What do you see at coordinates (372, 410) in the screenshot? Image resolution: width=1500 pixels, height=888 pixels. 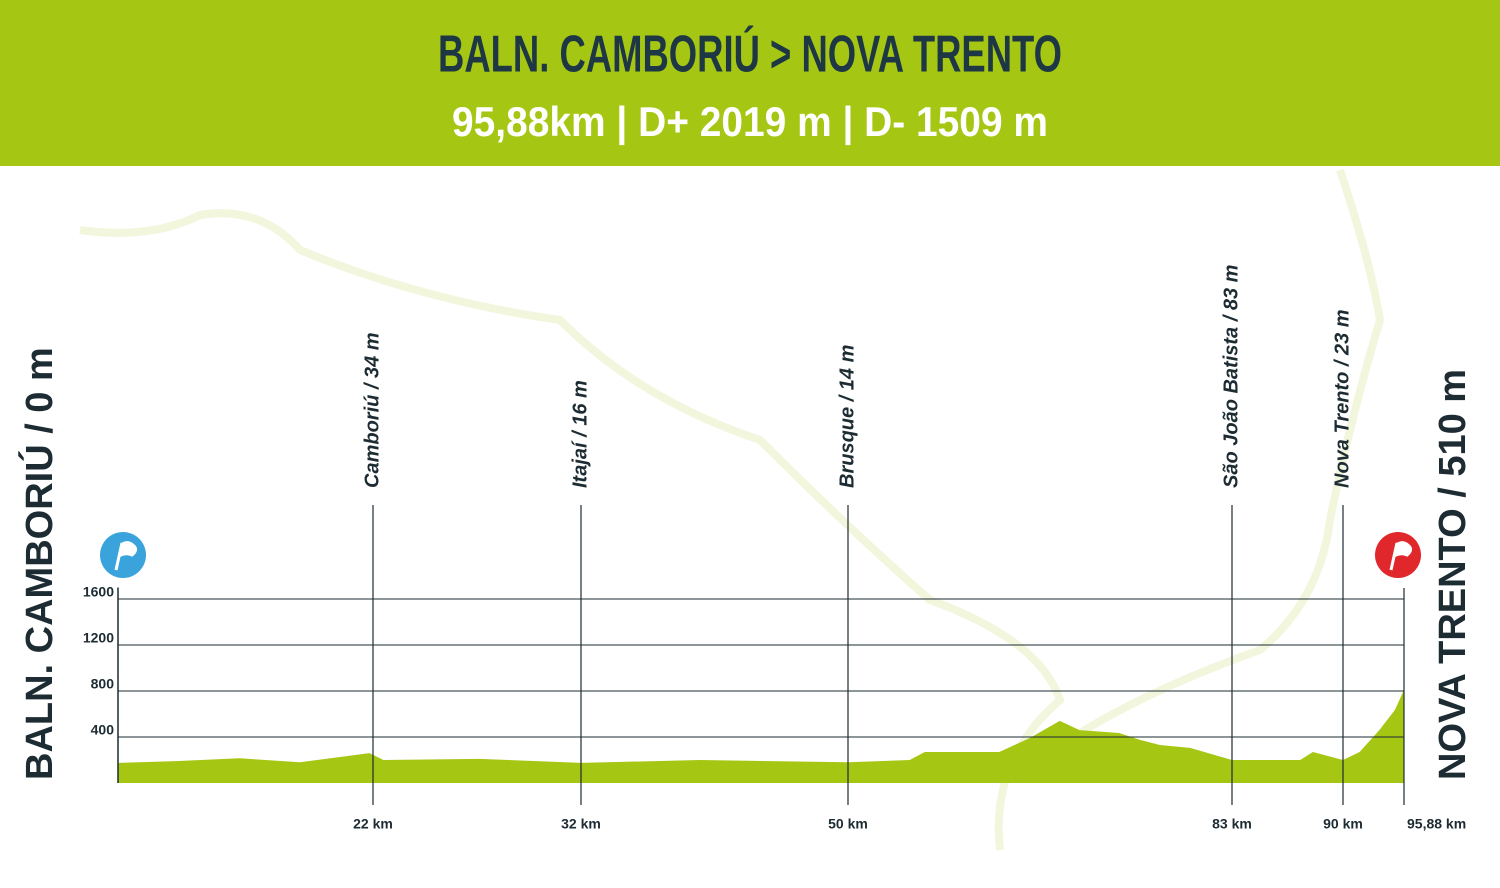 I see `marker-label: Camboriú / 34 m` at bounding box center [372, 410].